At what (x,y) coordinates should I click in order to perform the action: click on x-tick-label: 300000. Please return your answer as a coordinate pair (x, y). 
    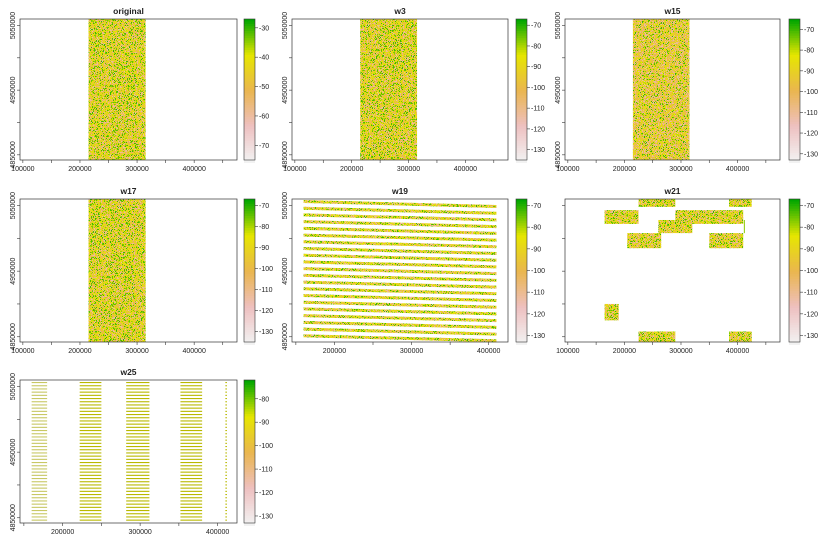
    Looking at the image, I should click on (136, 169).